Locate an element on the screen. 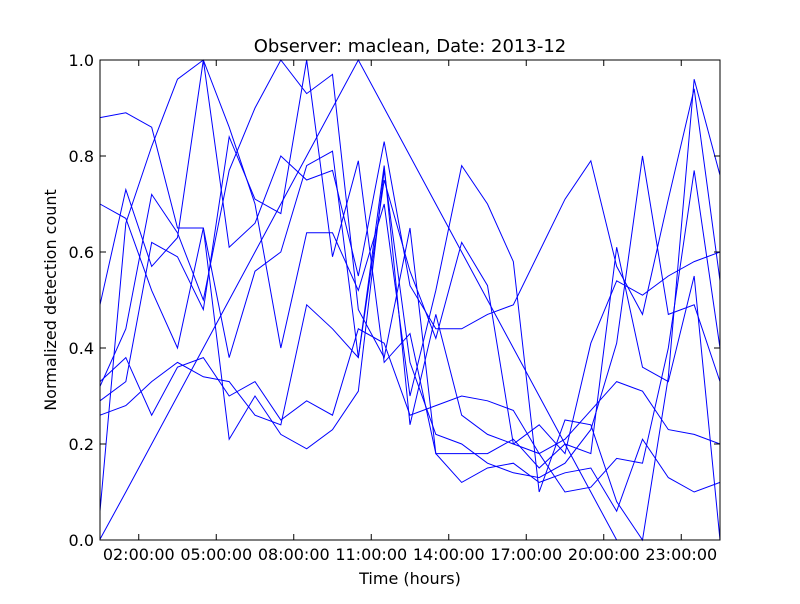 This screenshot has height=604, width=800. y-tick-label-5: 0.8 is located at coordinates (81, 156).